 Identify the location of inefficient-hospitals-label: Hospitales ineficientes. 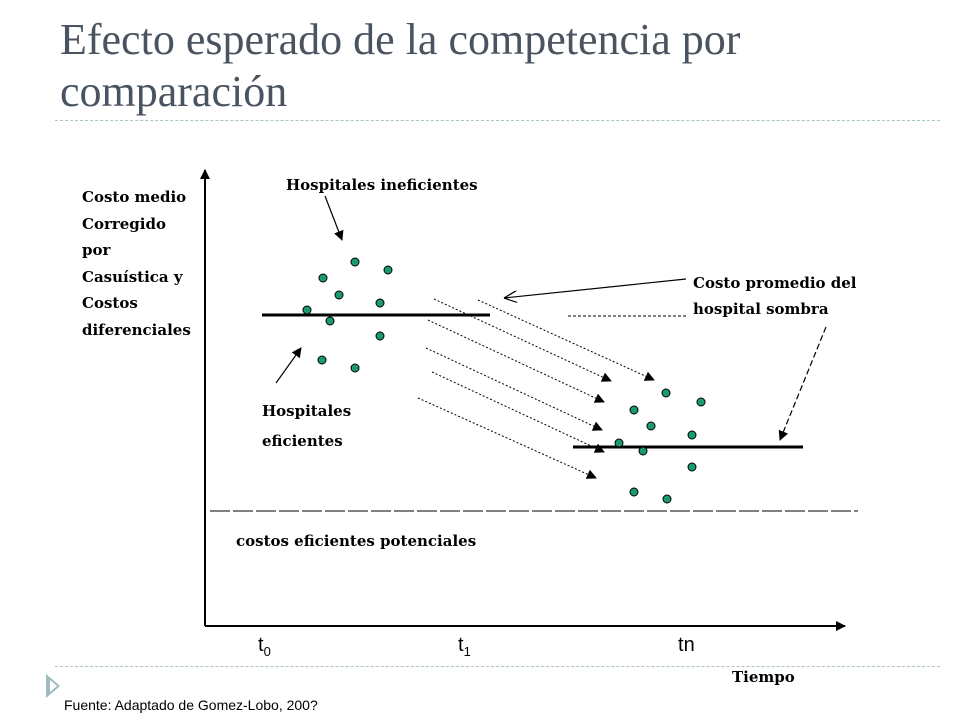
(382, 185).